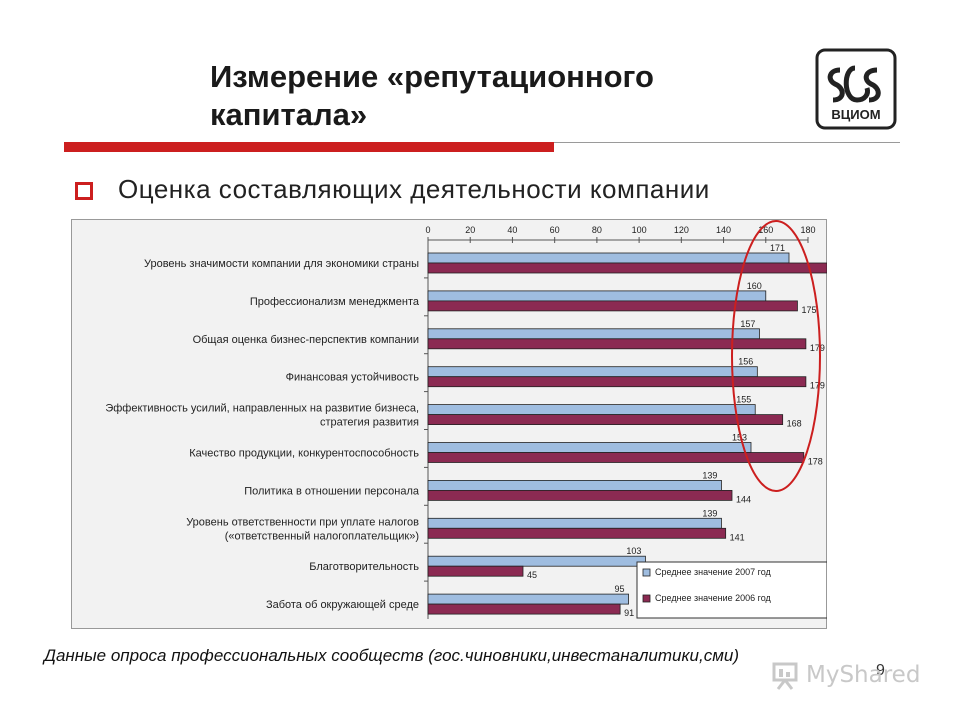  Describe the element at coordinates (743, 400) in the screenshot. I see `data-label-2007: 155` at that location.